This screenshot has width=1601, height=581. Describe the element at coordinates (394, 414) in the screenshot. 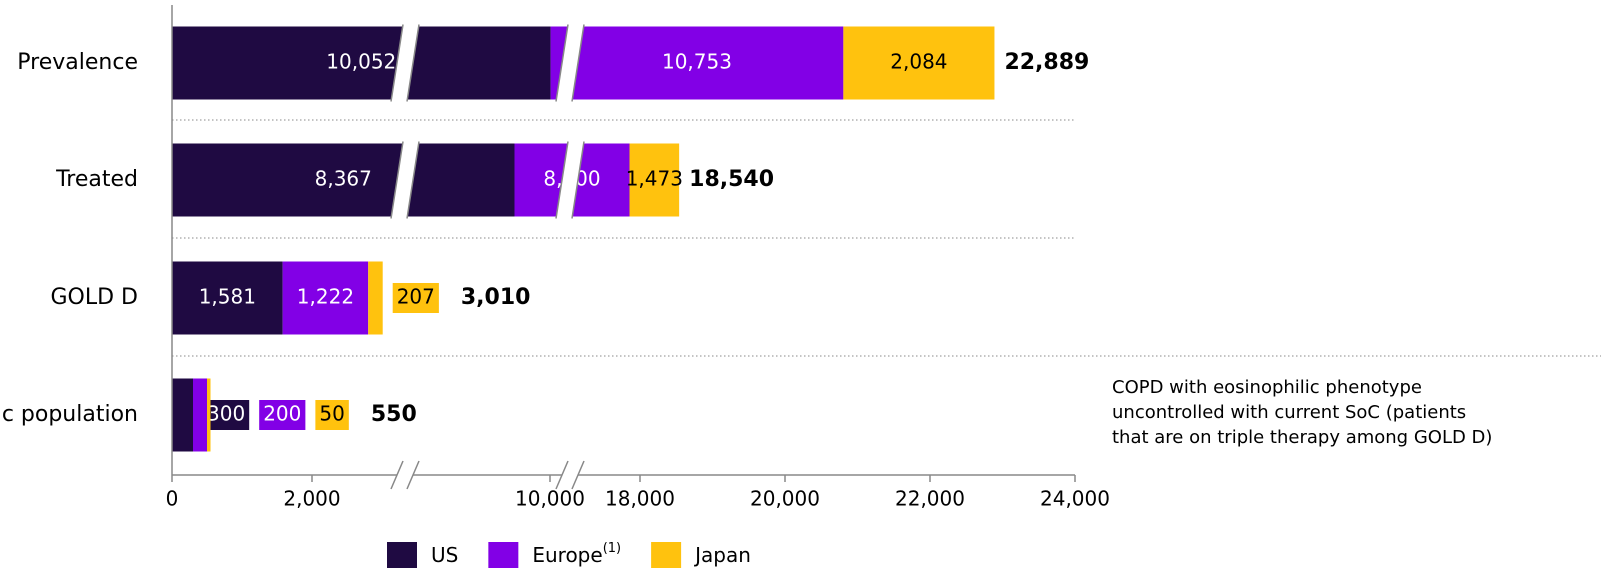

I see `total-label: 550` at that location.